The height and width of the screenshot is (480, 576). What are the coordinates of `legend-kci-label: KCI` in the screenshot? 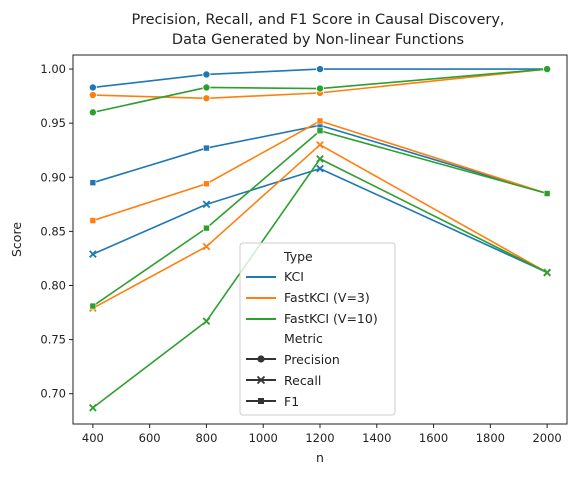 It's located at (294, 276).